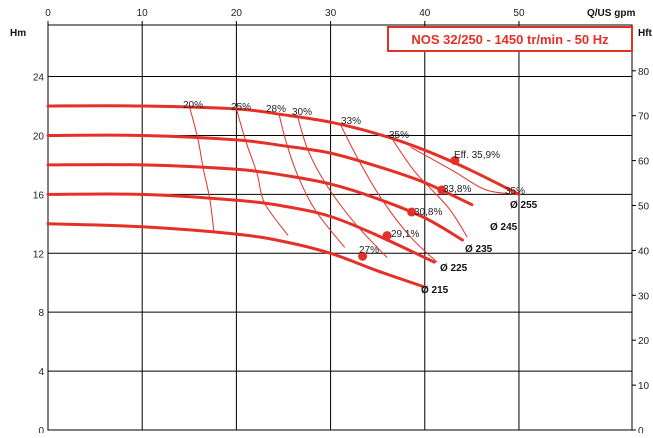 The image size is (653, 438). I want to click on efficiency-label-30-8: 30,8%, so click(428, 212).